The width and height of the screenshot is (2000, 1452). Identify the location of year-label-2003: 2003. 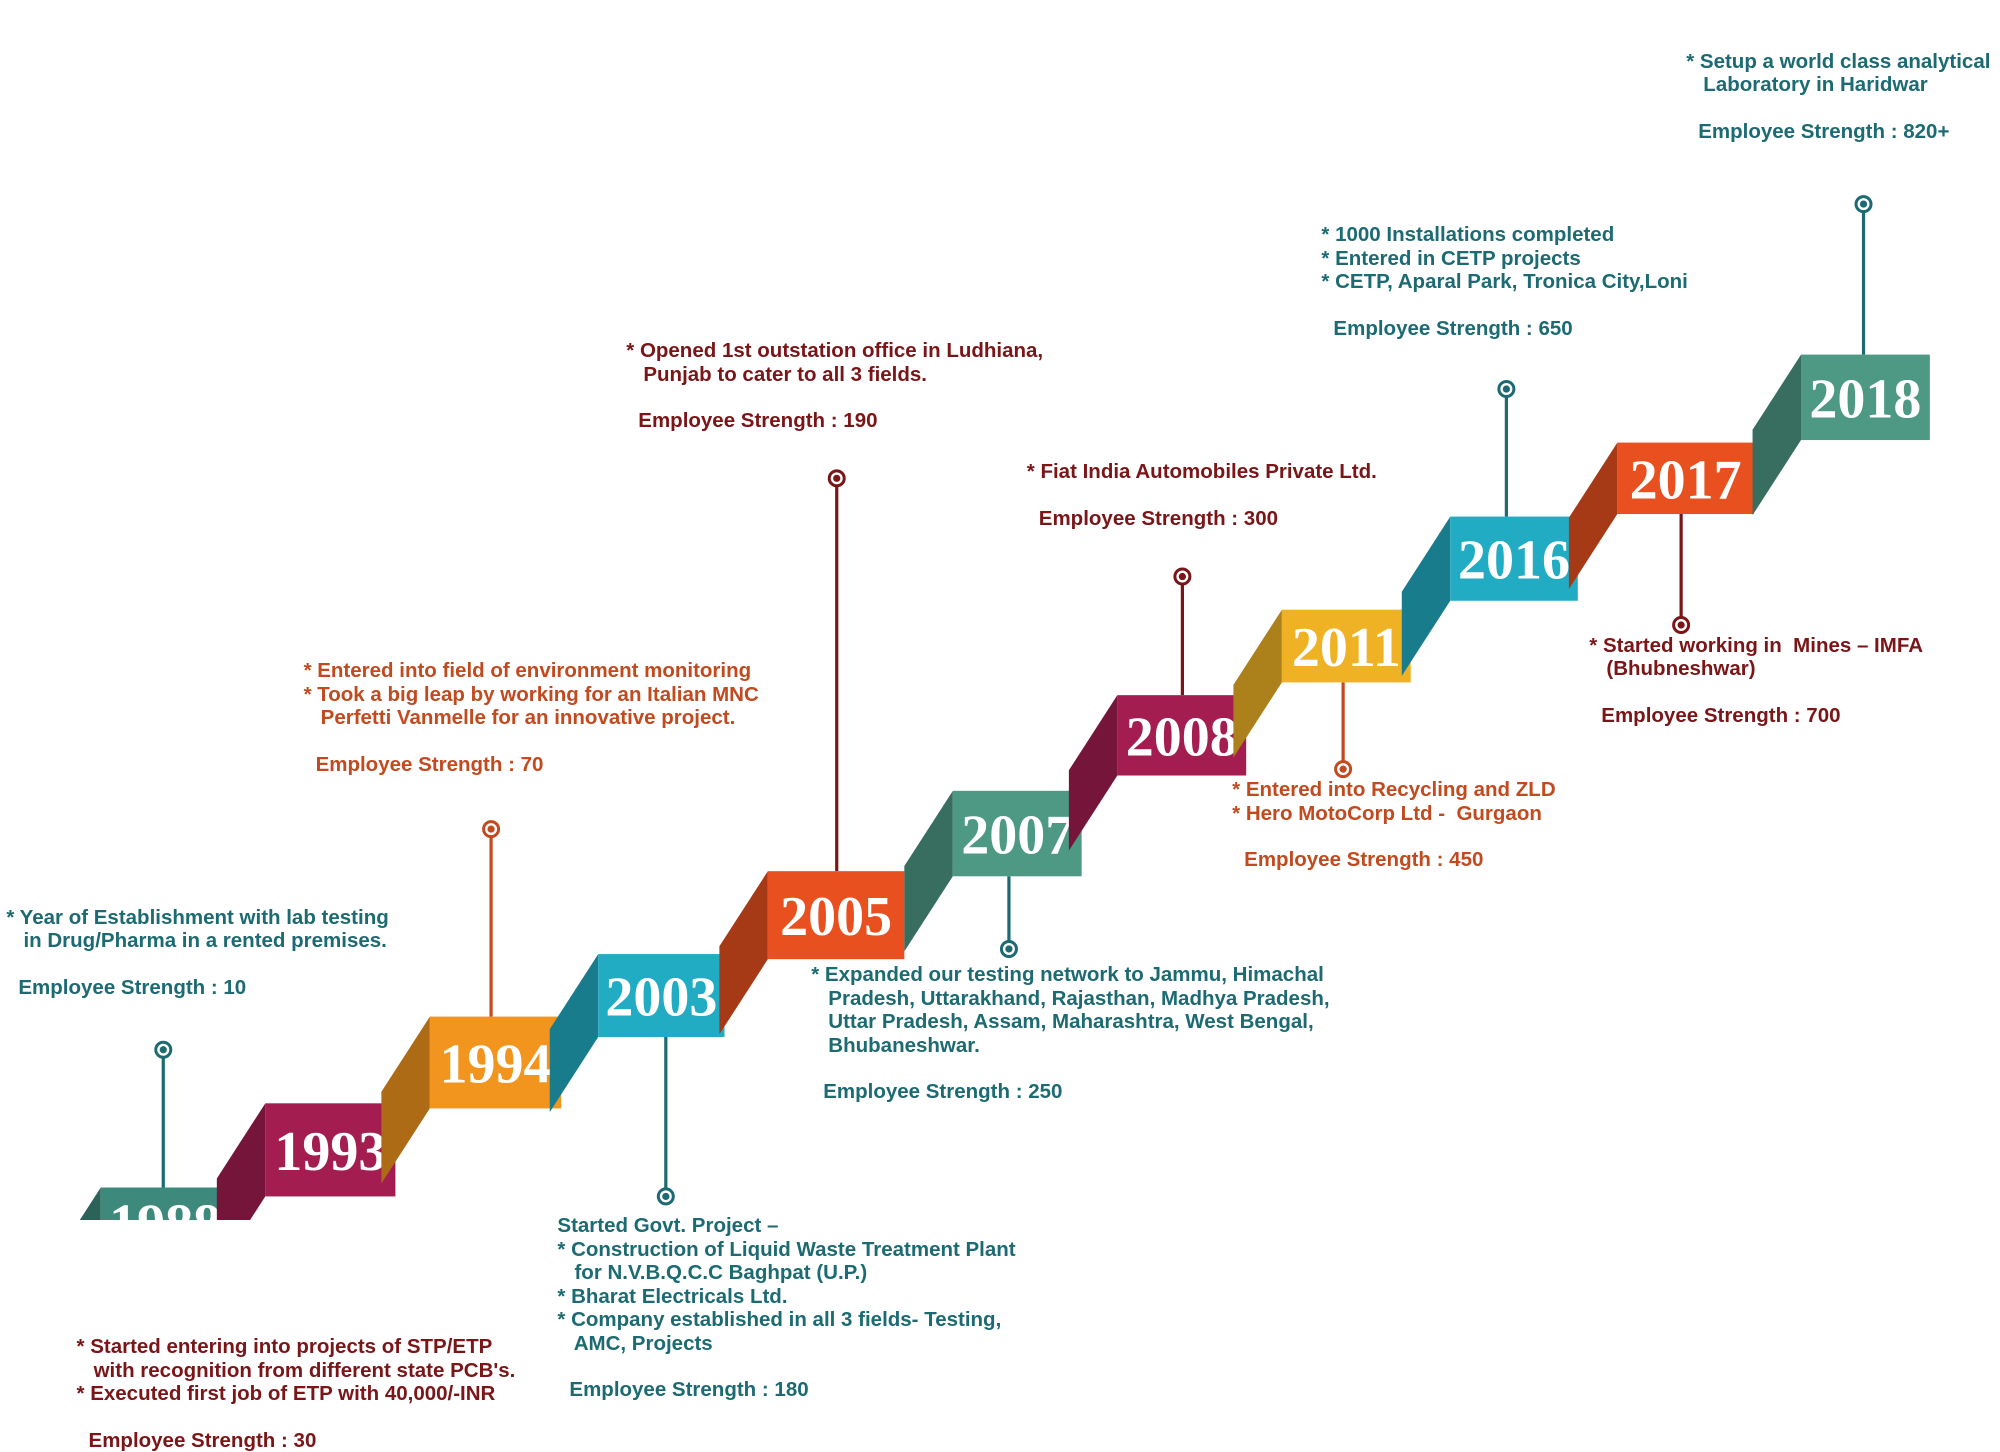
(661, 998).